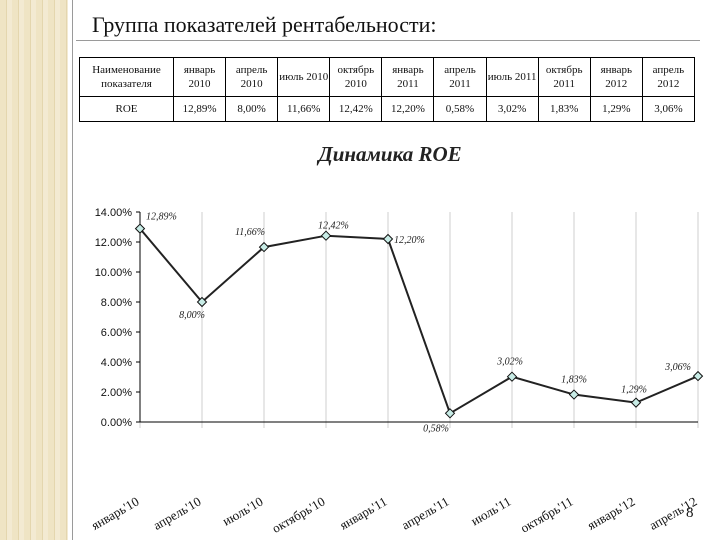 The height and width of the screenshot is (540, 720). What do you see at coordinates (116, 393) in the screenshot?
I see `y-tick-label: 2.00%` at bounding box center [116, 393].